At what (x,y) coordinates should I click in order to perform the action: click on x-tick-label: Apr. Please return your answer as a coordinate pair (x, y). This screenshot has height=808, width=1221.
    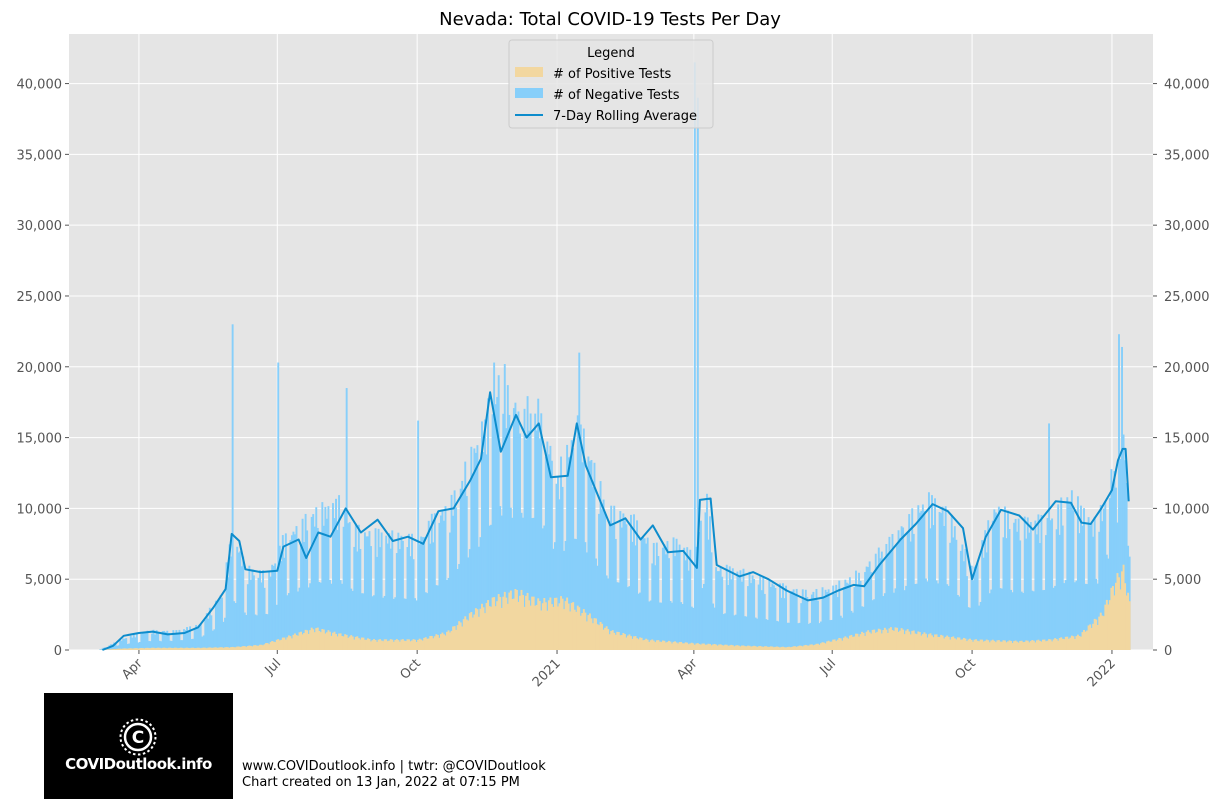
    Looking at the image, I should click on (687, 669).